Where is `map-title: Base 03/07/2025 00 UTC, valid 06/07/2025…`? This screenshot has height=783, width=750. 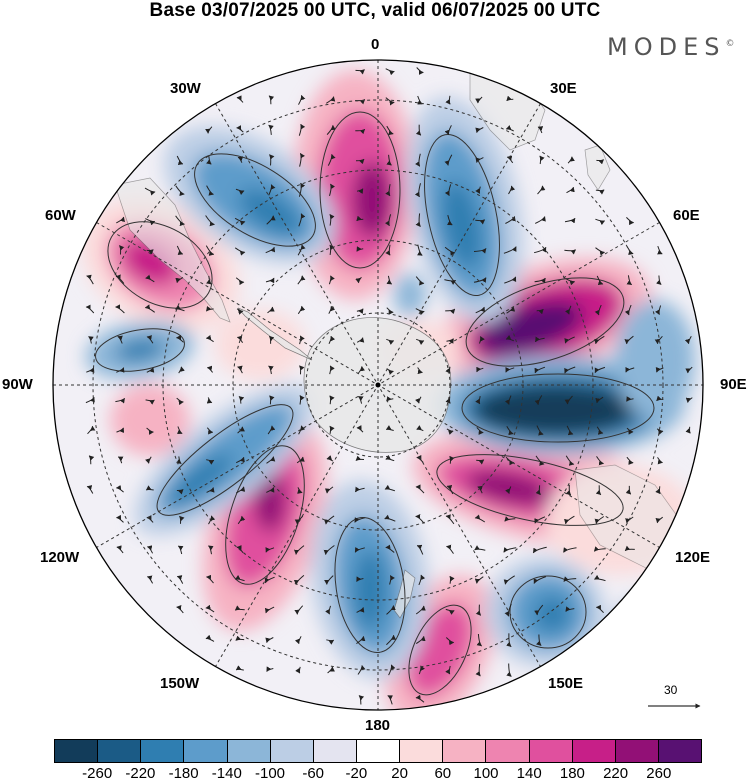
map-title: Base 03/07/2025 00 UTC, valid 06/07/2025… is located at coordinates (375, 10).